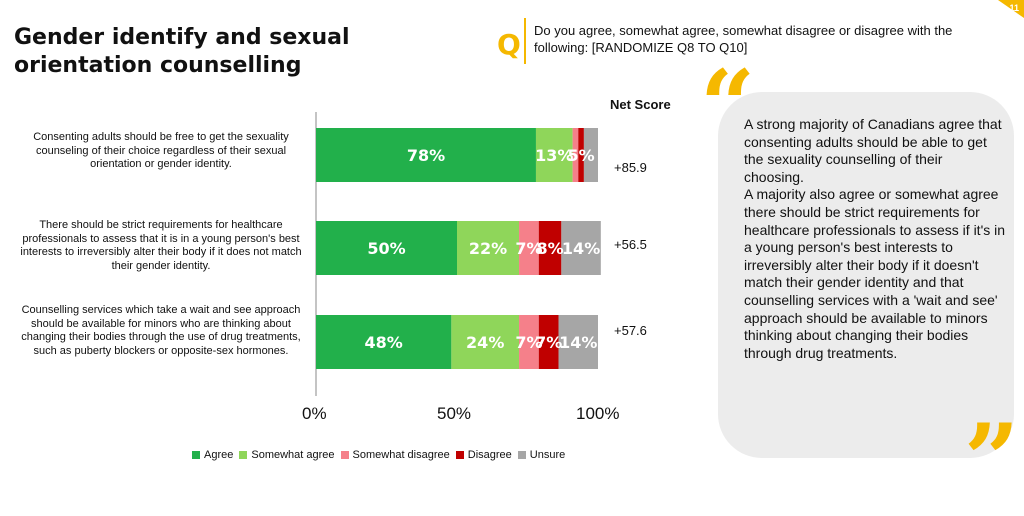 This screenshot has width=1024, height=516. I want to click on bar-segment-1-somewhat-disagree, so click(575, 155).